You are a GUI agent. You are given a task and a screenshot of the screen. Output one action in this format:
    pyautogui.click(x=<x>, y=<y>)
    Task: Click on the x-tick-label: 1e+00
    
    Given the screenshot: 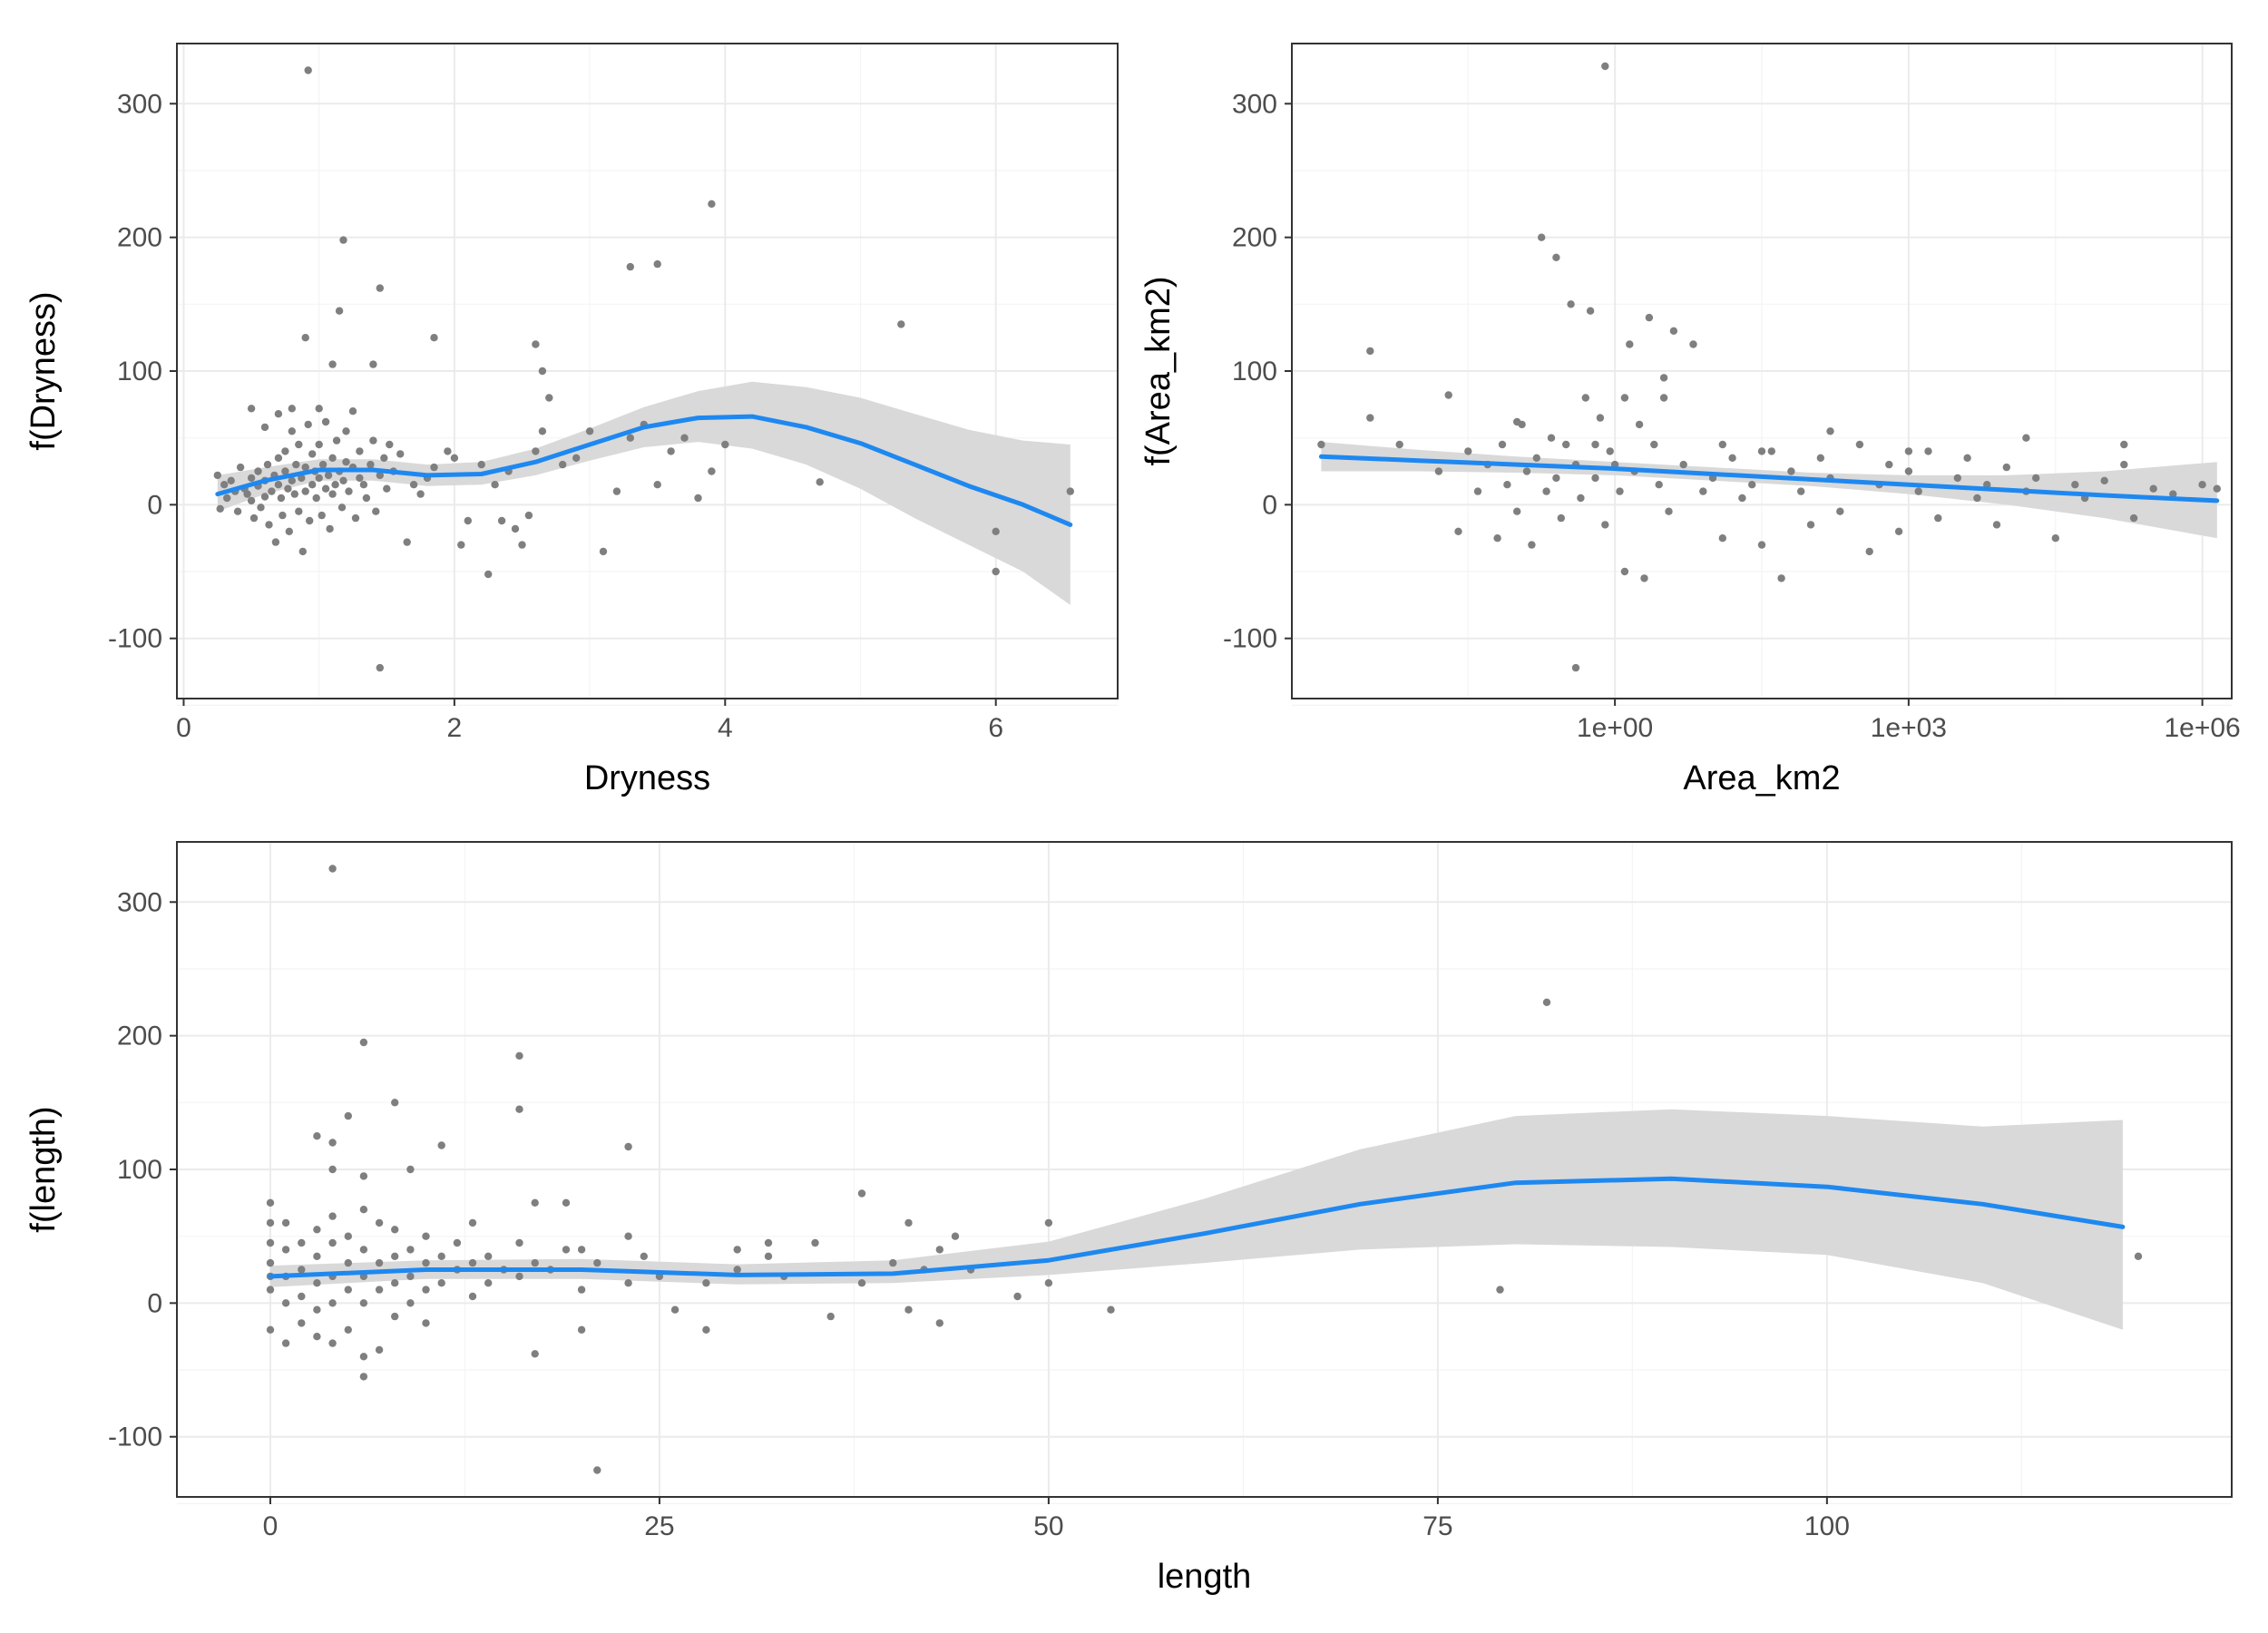 What is the action you would take?
    pyautogui.click(x=1615, y=728)
    